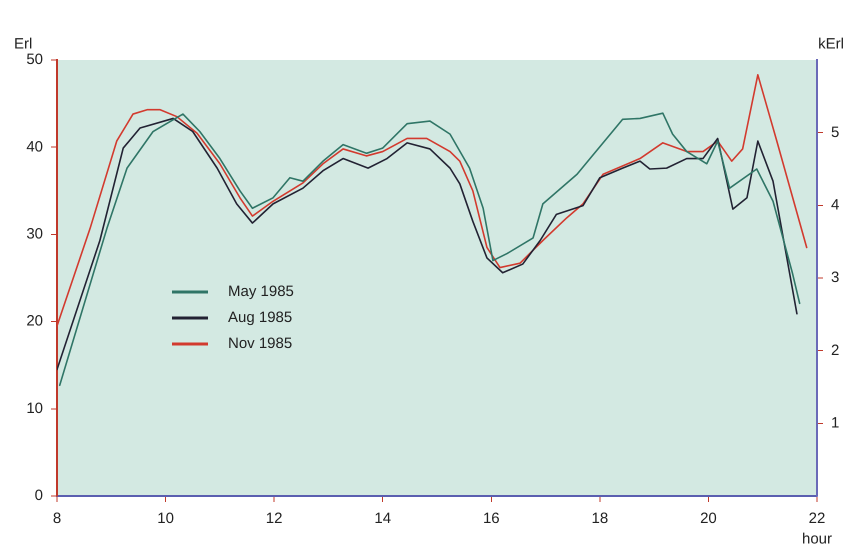 Image resolution: width=846 pixels, height=558 pixels. I want to click on y2-tick-label: 1, so click(835, 423).